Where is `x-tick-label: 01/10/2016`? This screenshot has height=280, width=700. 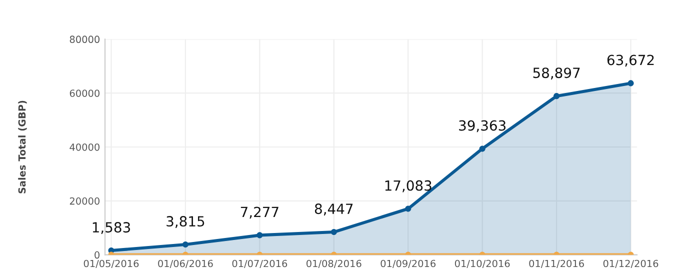 x-tick-label: 01/10/2016 is located at coordinates (482, 264).